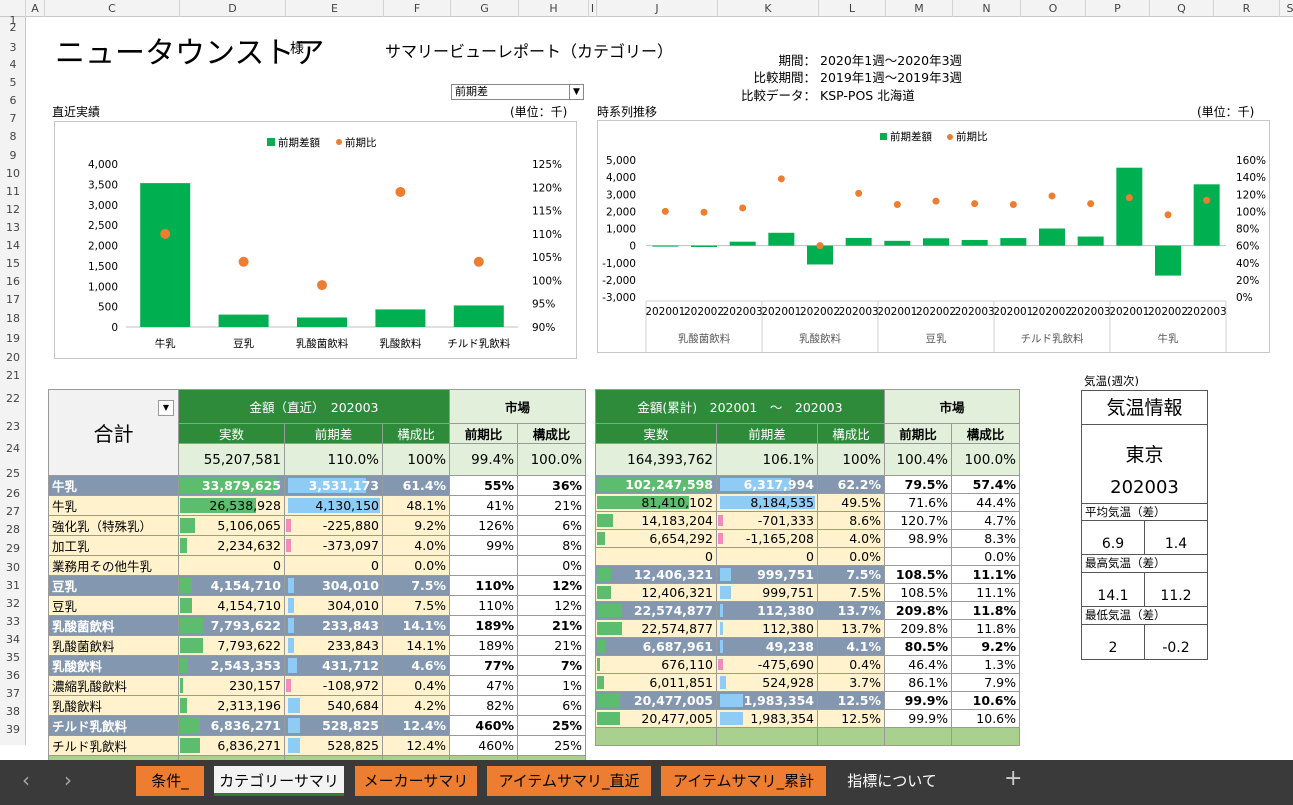  Describe the element at coordinates (1118, 8) in the screenshot. I see `column-header-P: P` at that location.